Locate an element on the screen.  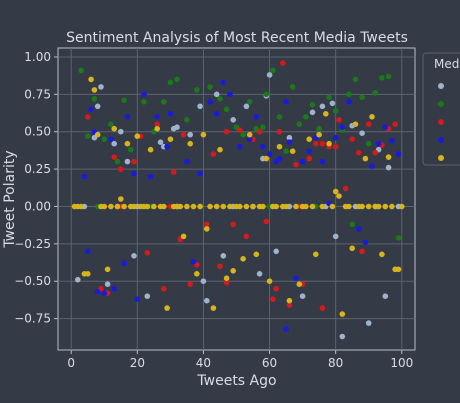
x-tick-label: 0 is located at coordinates (71, 363).